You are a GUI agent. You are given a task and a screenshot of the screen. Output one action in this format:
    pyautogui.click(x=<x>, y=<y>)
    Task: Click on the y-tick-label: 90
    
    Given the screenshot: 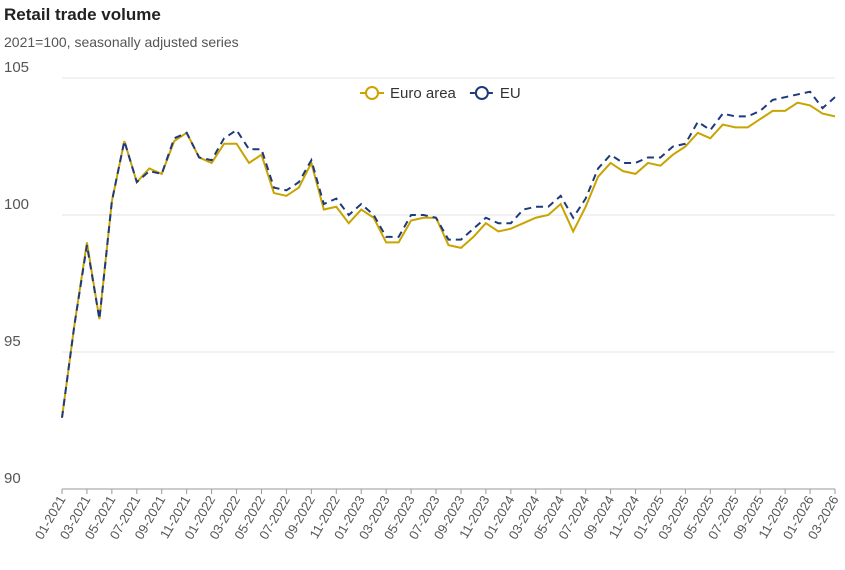 What is the action you would take?
    pyautogui.click(x=12, y=478)
    